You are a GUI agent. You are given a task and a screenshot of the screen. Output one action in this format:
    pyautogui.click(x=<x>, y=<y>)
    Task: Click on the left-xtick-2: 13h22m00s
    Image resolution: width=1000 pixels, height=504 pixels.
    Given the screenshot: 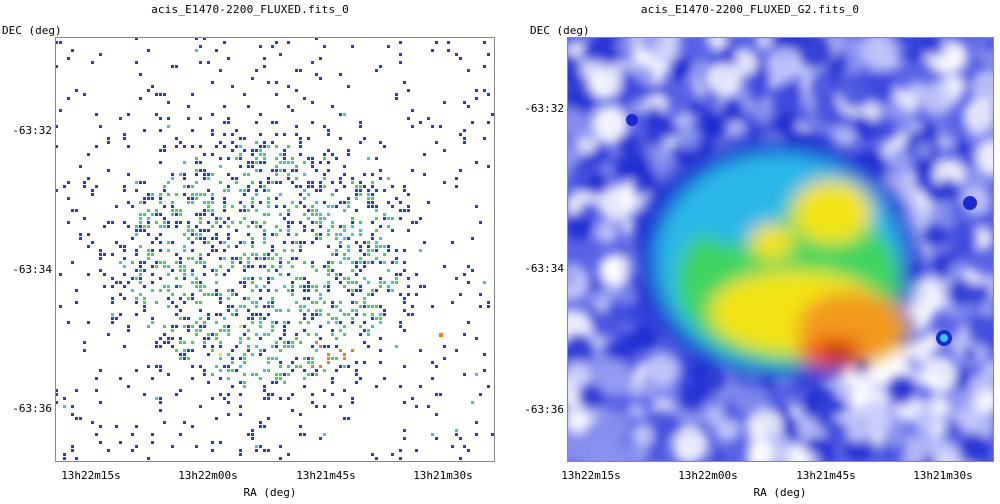 What is the action you would take?
    pyautogui.click(x=208, y=475)
    